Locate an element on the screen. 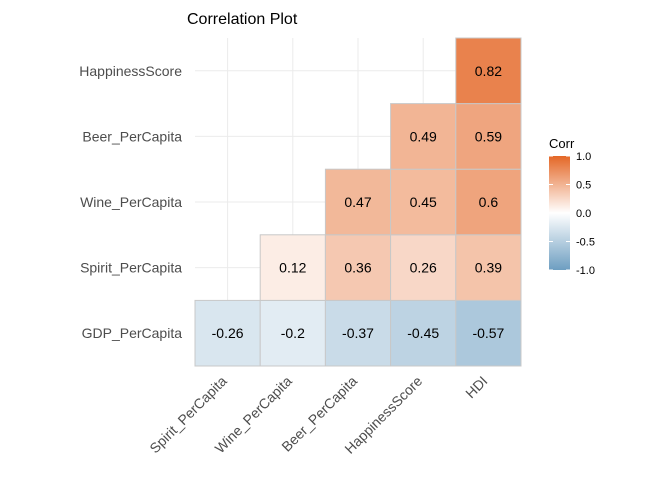 The width and height of the screenshot is (672, 485). cell-value-label: 0.47 is located at coordinates (357, 202).